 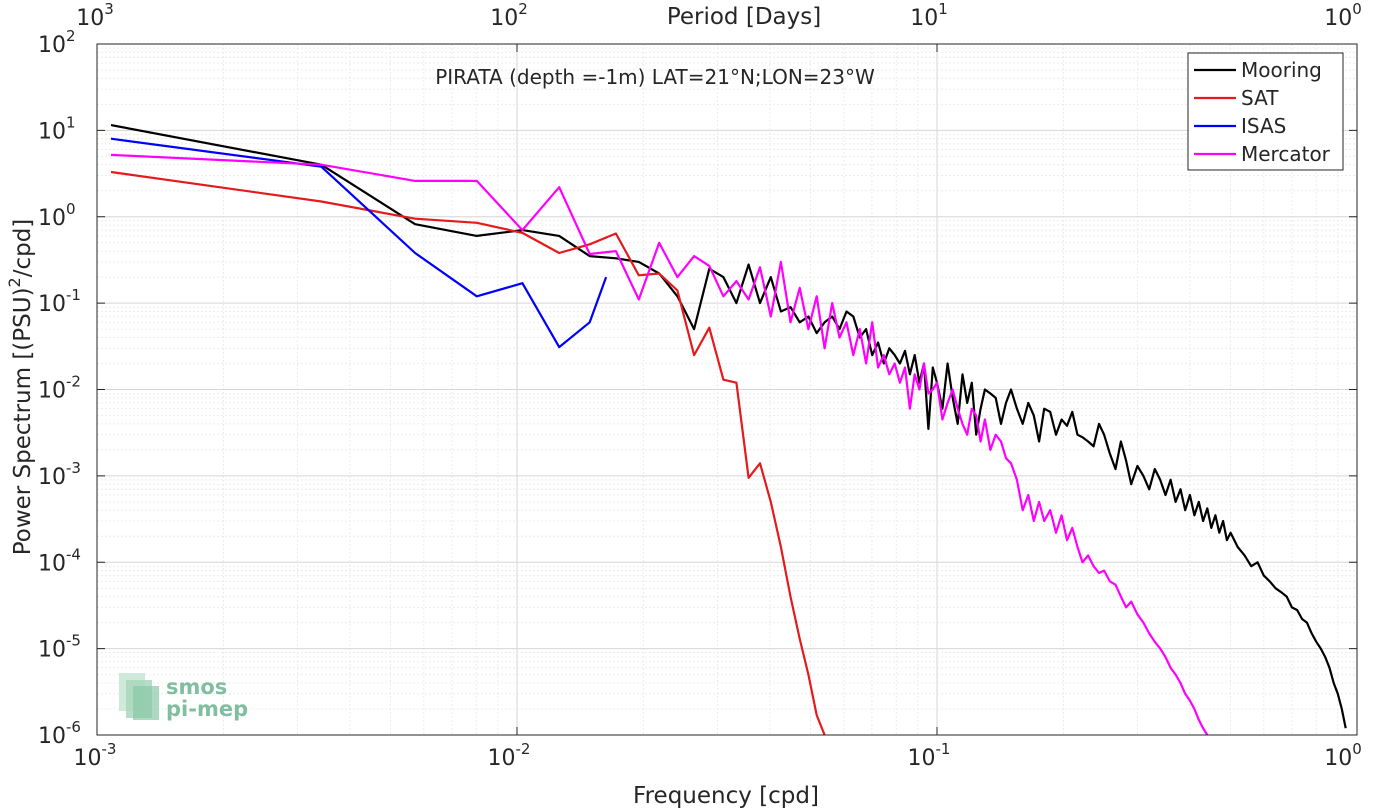 What do you see at coordinates (1281, 70) in the screenshot?
I see `legend-label-mooring: Mooring` at bounding box center [1281, 70].